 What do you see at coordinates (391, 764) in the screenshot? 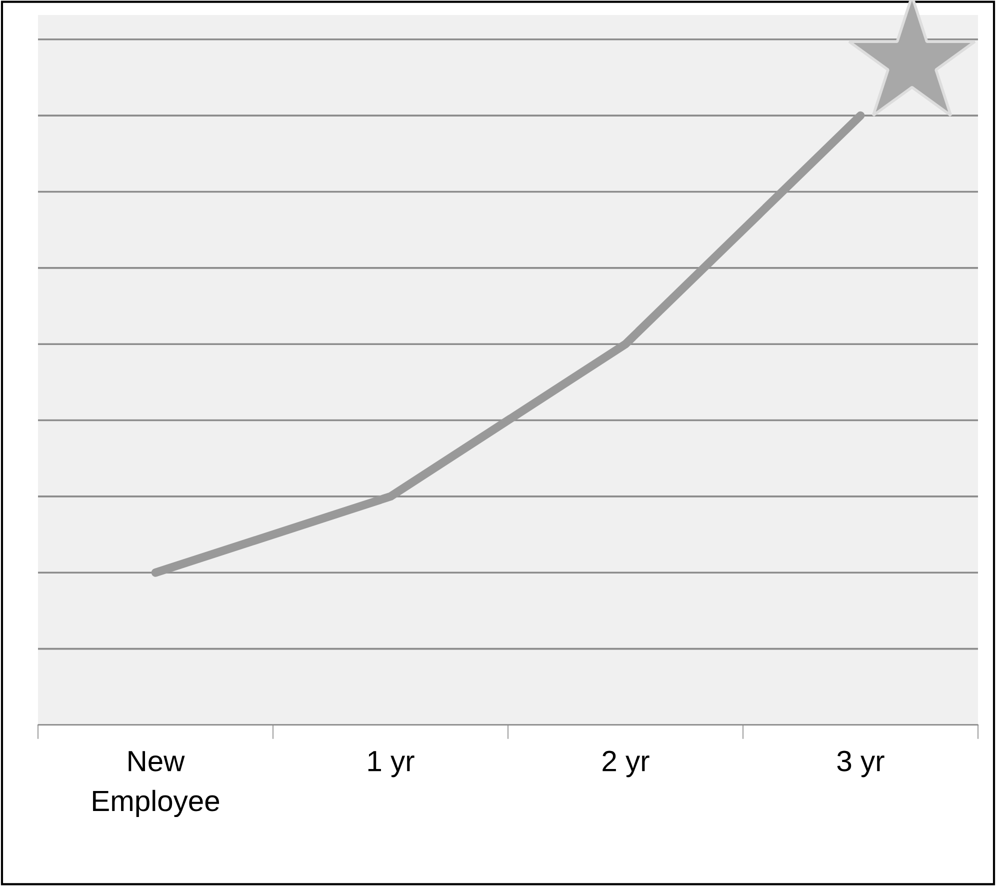
I see `x-tick-label: 1 yr` at bounding box center [391, 764].